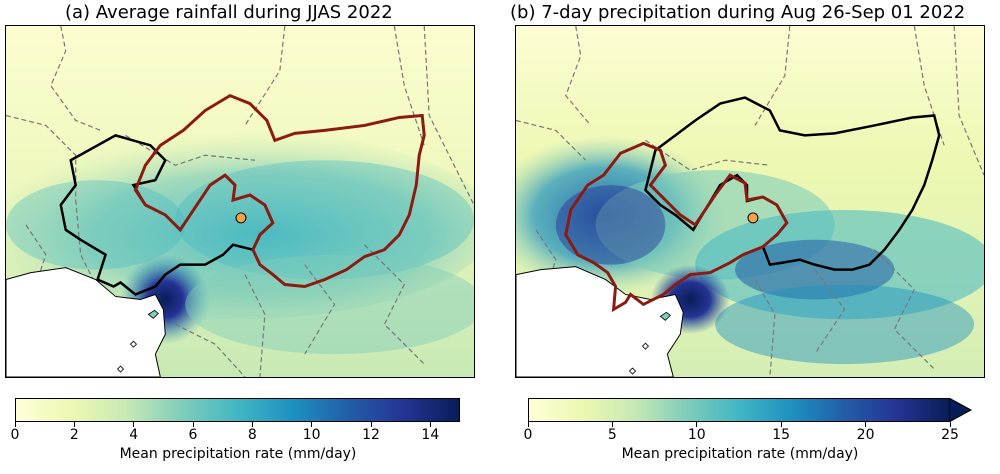 This screenshot has height=474, width=1000. Describe the element at coordinates (241, 218) in the screenshot. I see `panel-a-location-marker` at that location.